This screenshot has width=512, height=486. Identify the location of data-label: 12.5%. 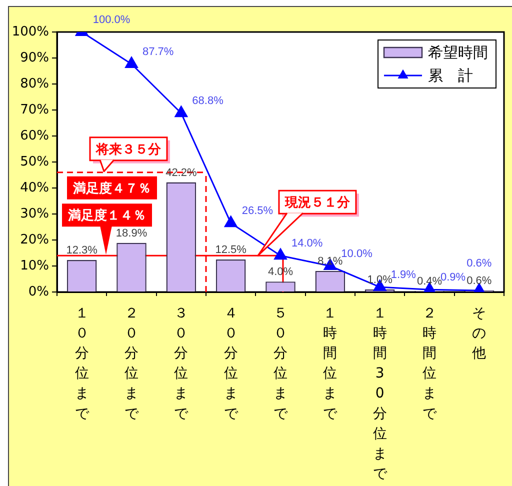
(231, 250).